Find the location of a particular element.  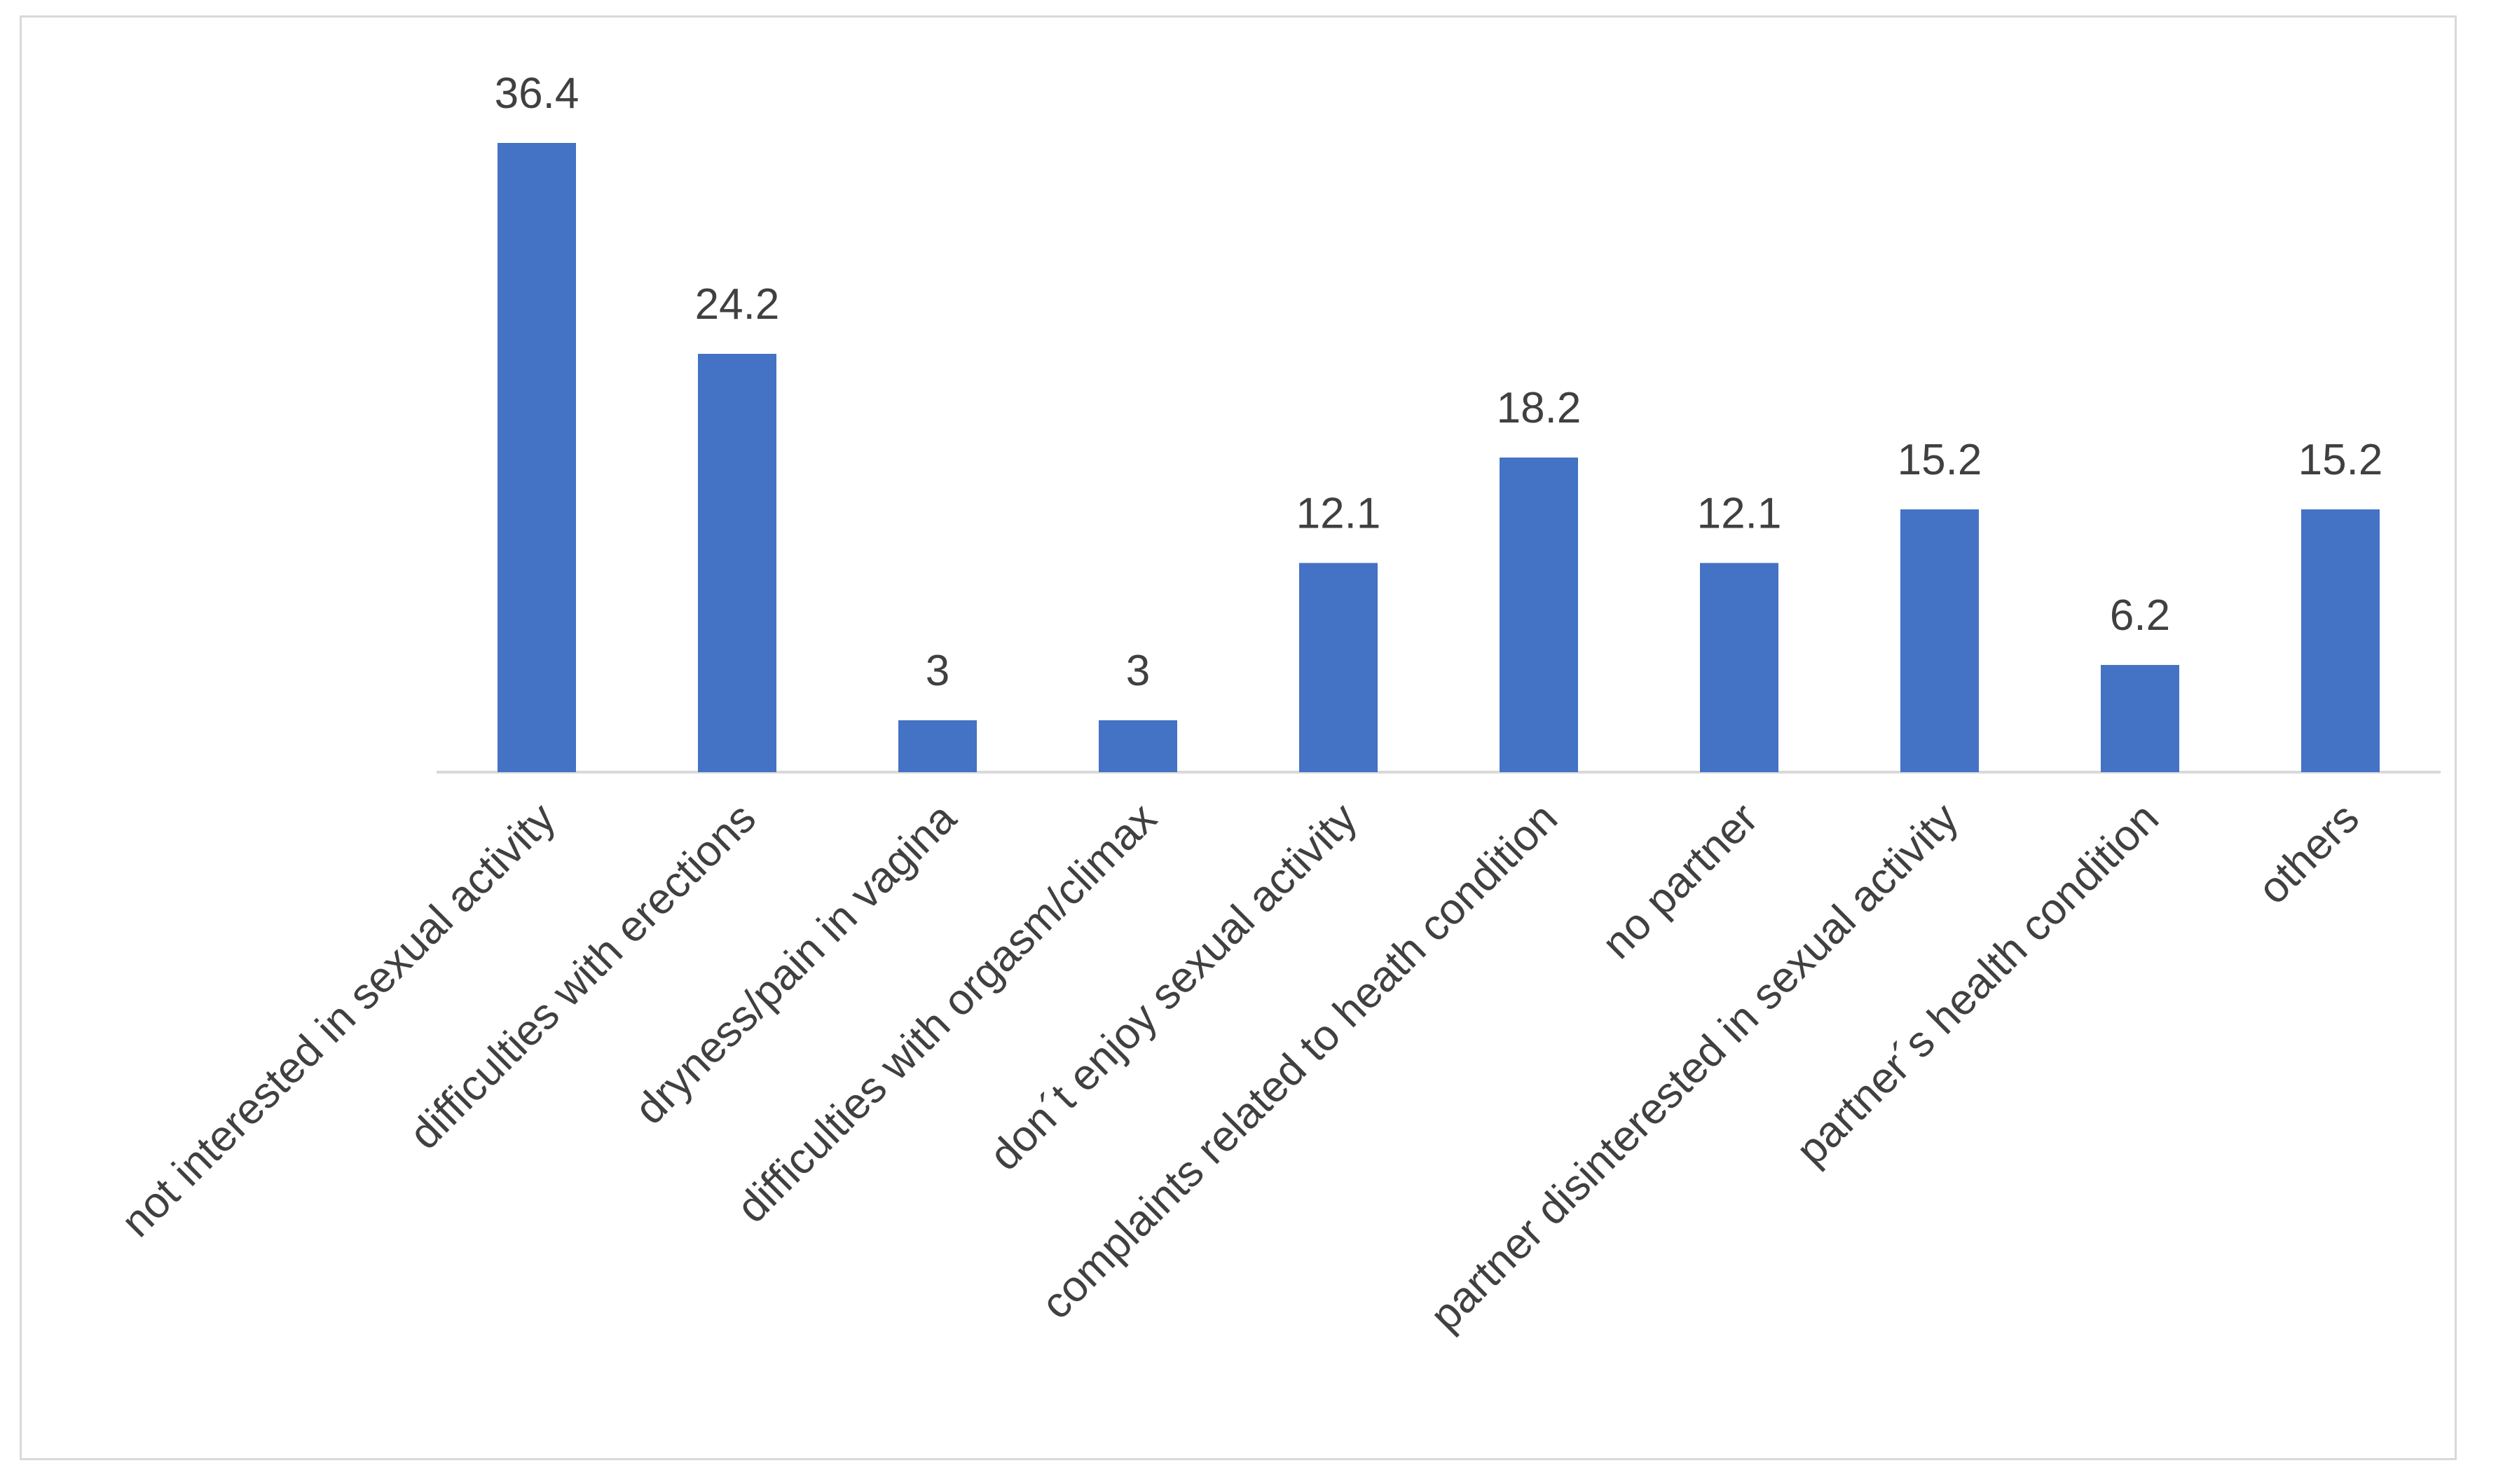

category-label-7: no partner is located at coordinates (1680, 881).